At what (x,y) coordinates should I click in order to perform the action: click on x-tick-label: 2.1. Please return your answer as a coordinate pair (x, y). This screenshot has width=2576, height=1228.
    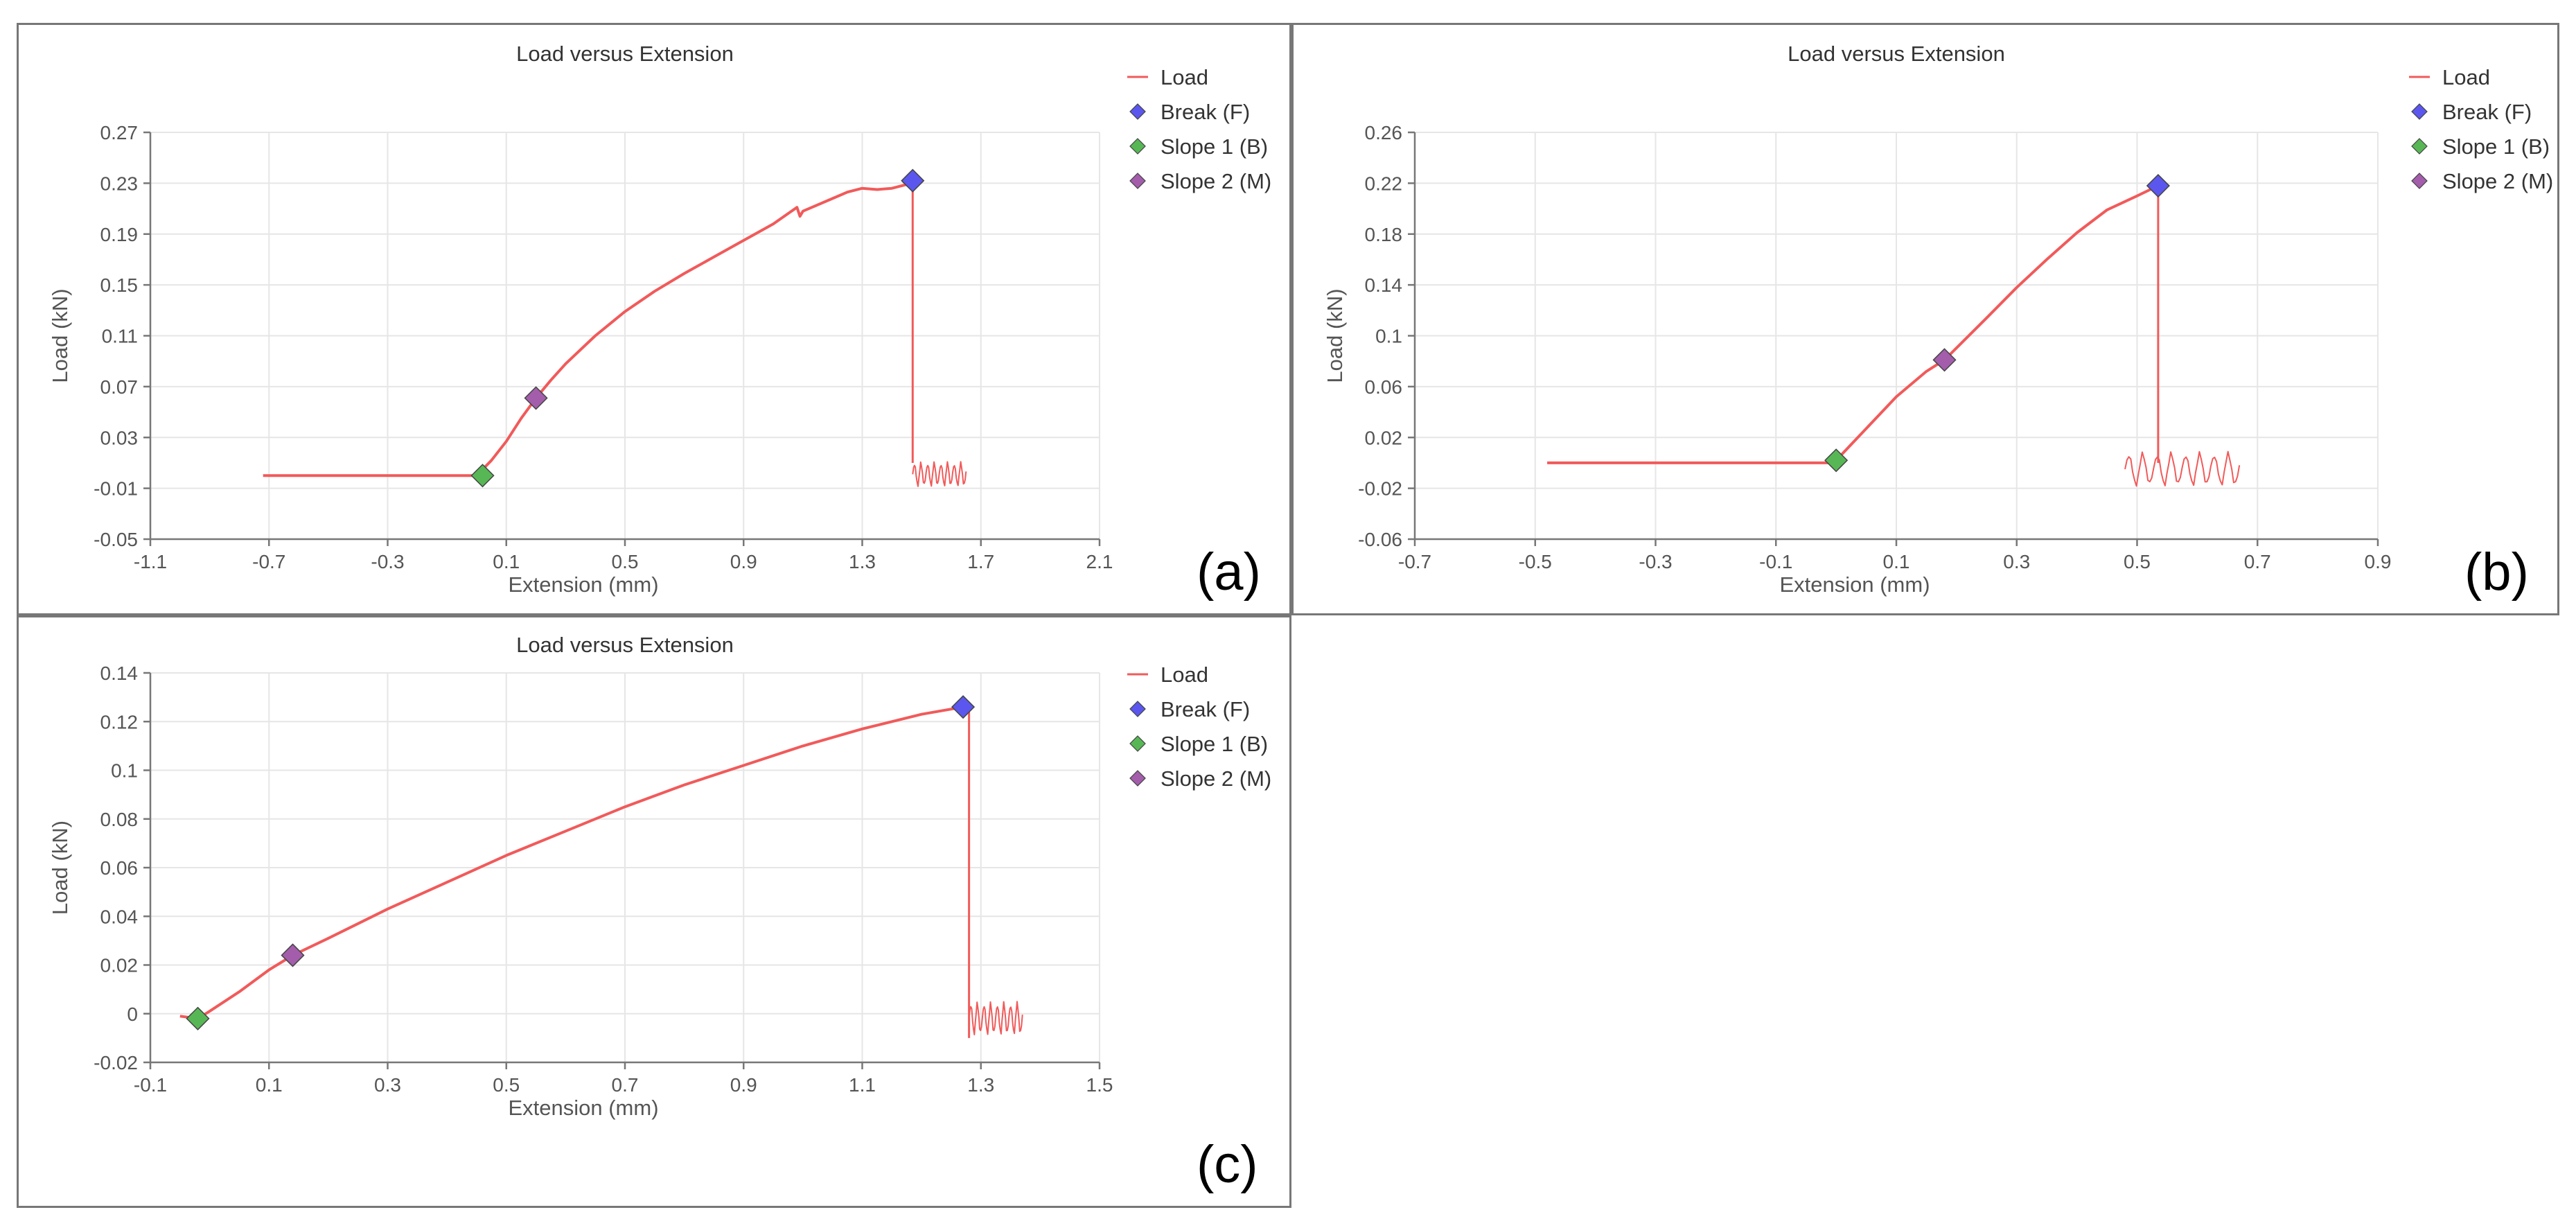
    Looking at the image, I should click on (1099, 561).